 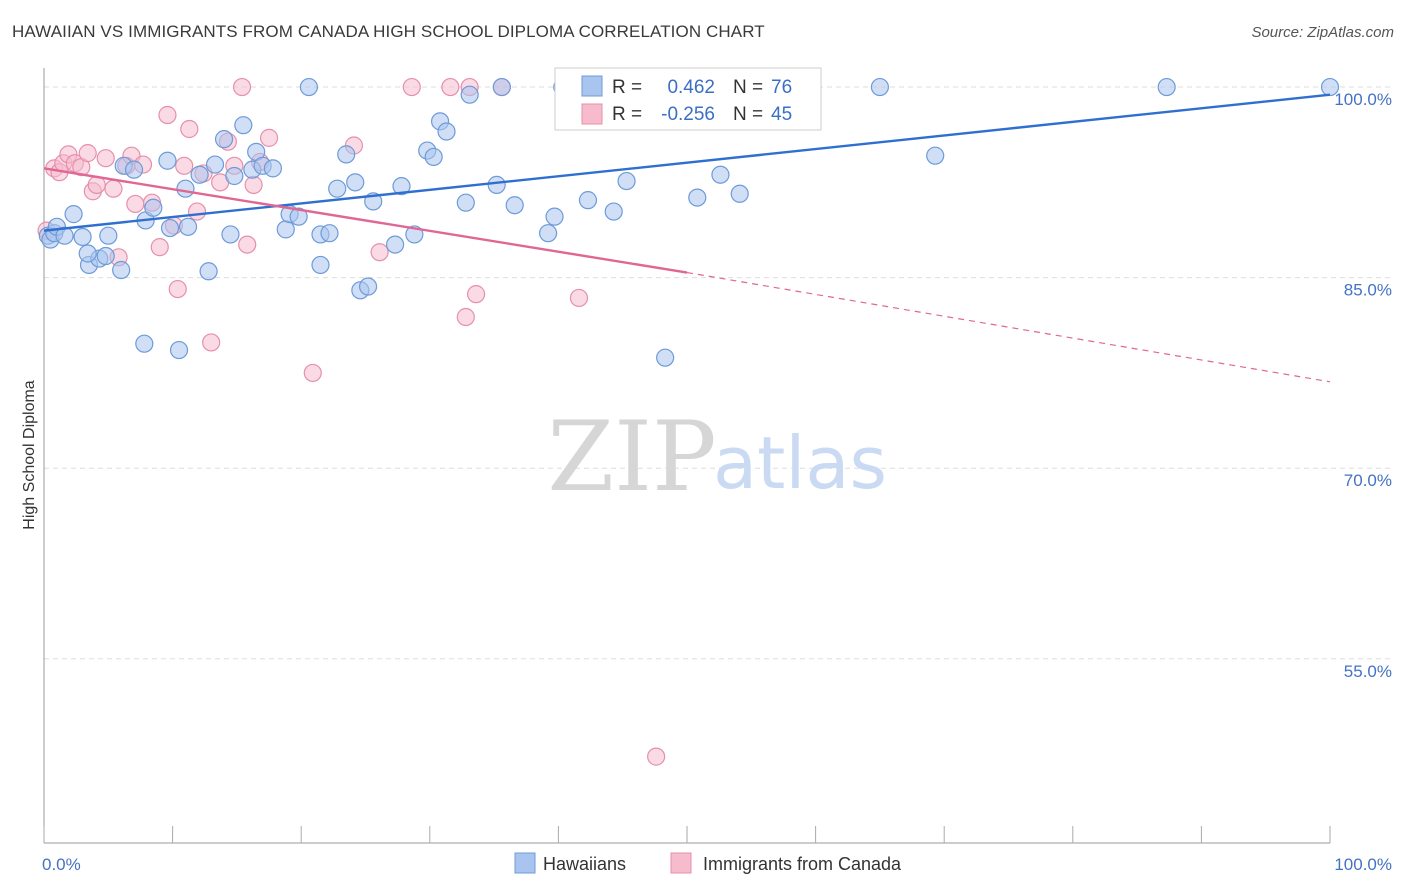 What do you see at coordinates (1363, 864) in the screenshot?
I see `x-tick-label-1: 100.0%` at bounding box center [1363, 864].